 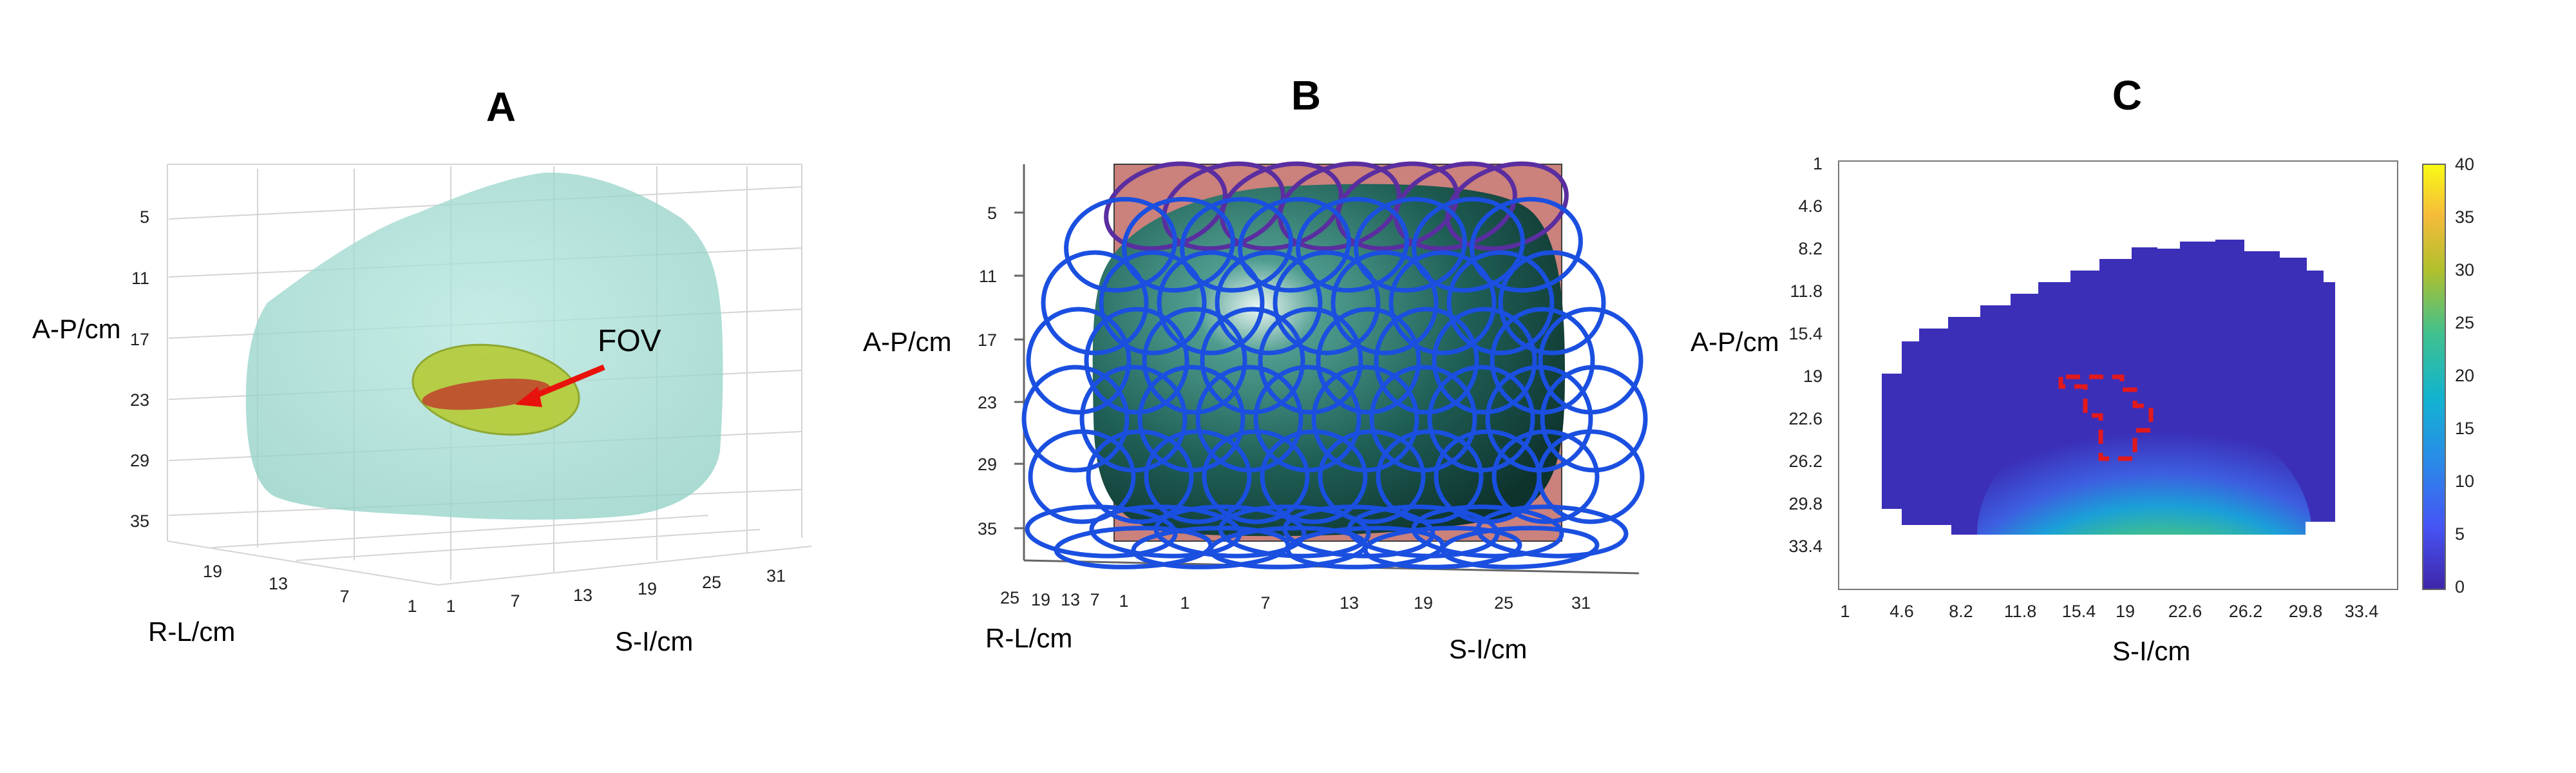 I want to click on panel-c-xtick: 15.4, so click(x=2079, y=611).